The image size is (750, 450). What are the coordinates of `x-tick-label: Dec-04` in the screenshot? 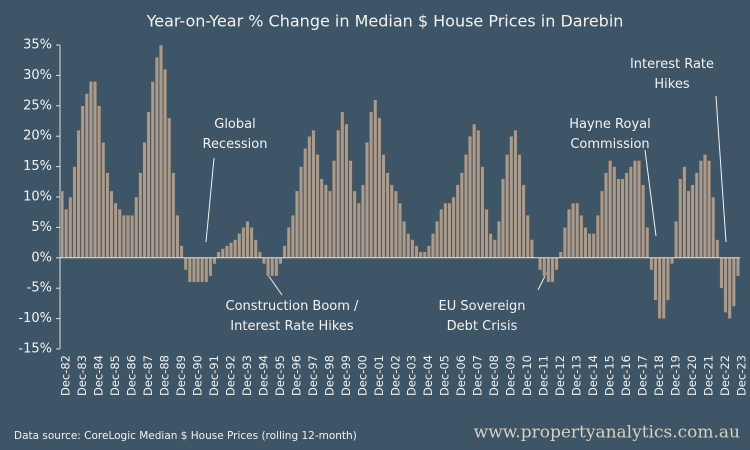 It's located at (428, 375).